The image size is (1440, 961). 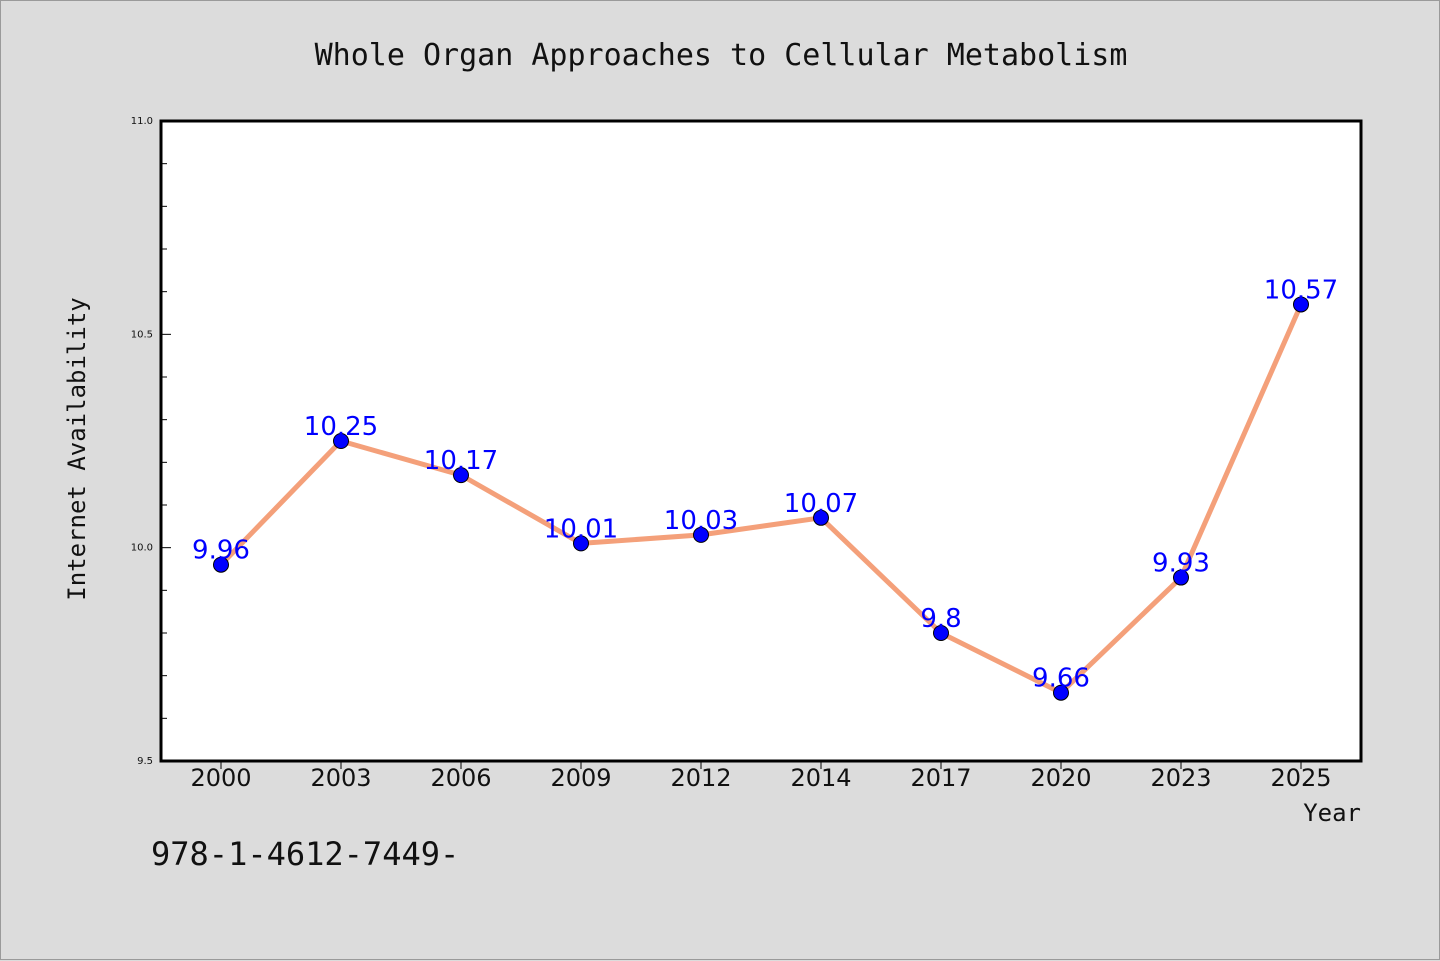 What do you see at coordinates (820, 778) in the screenshot?
I see `x-tick-label: 2014` at bounding box center [820, 778].